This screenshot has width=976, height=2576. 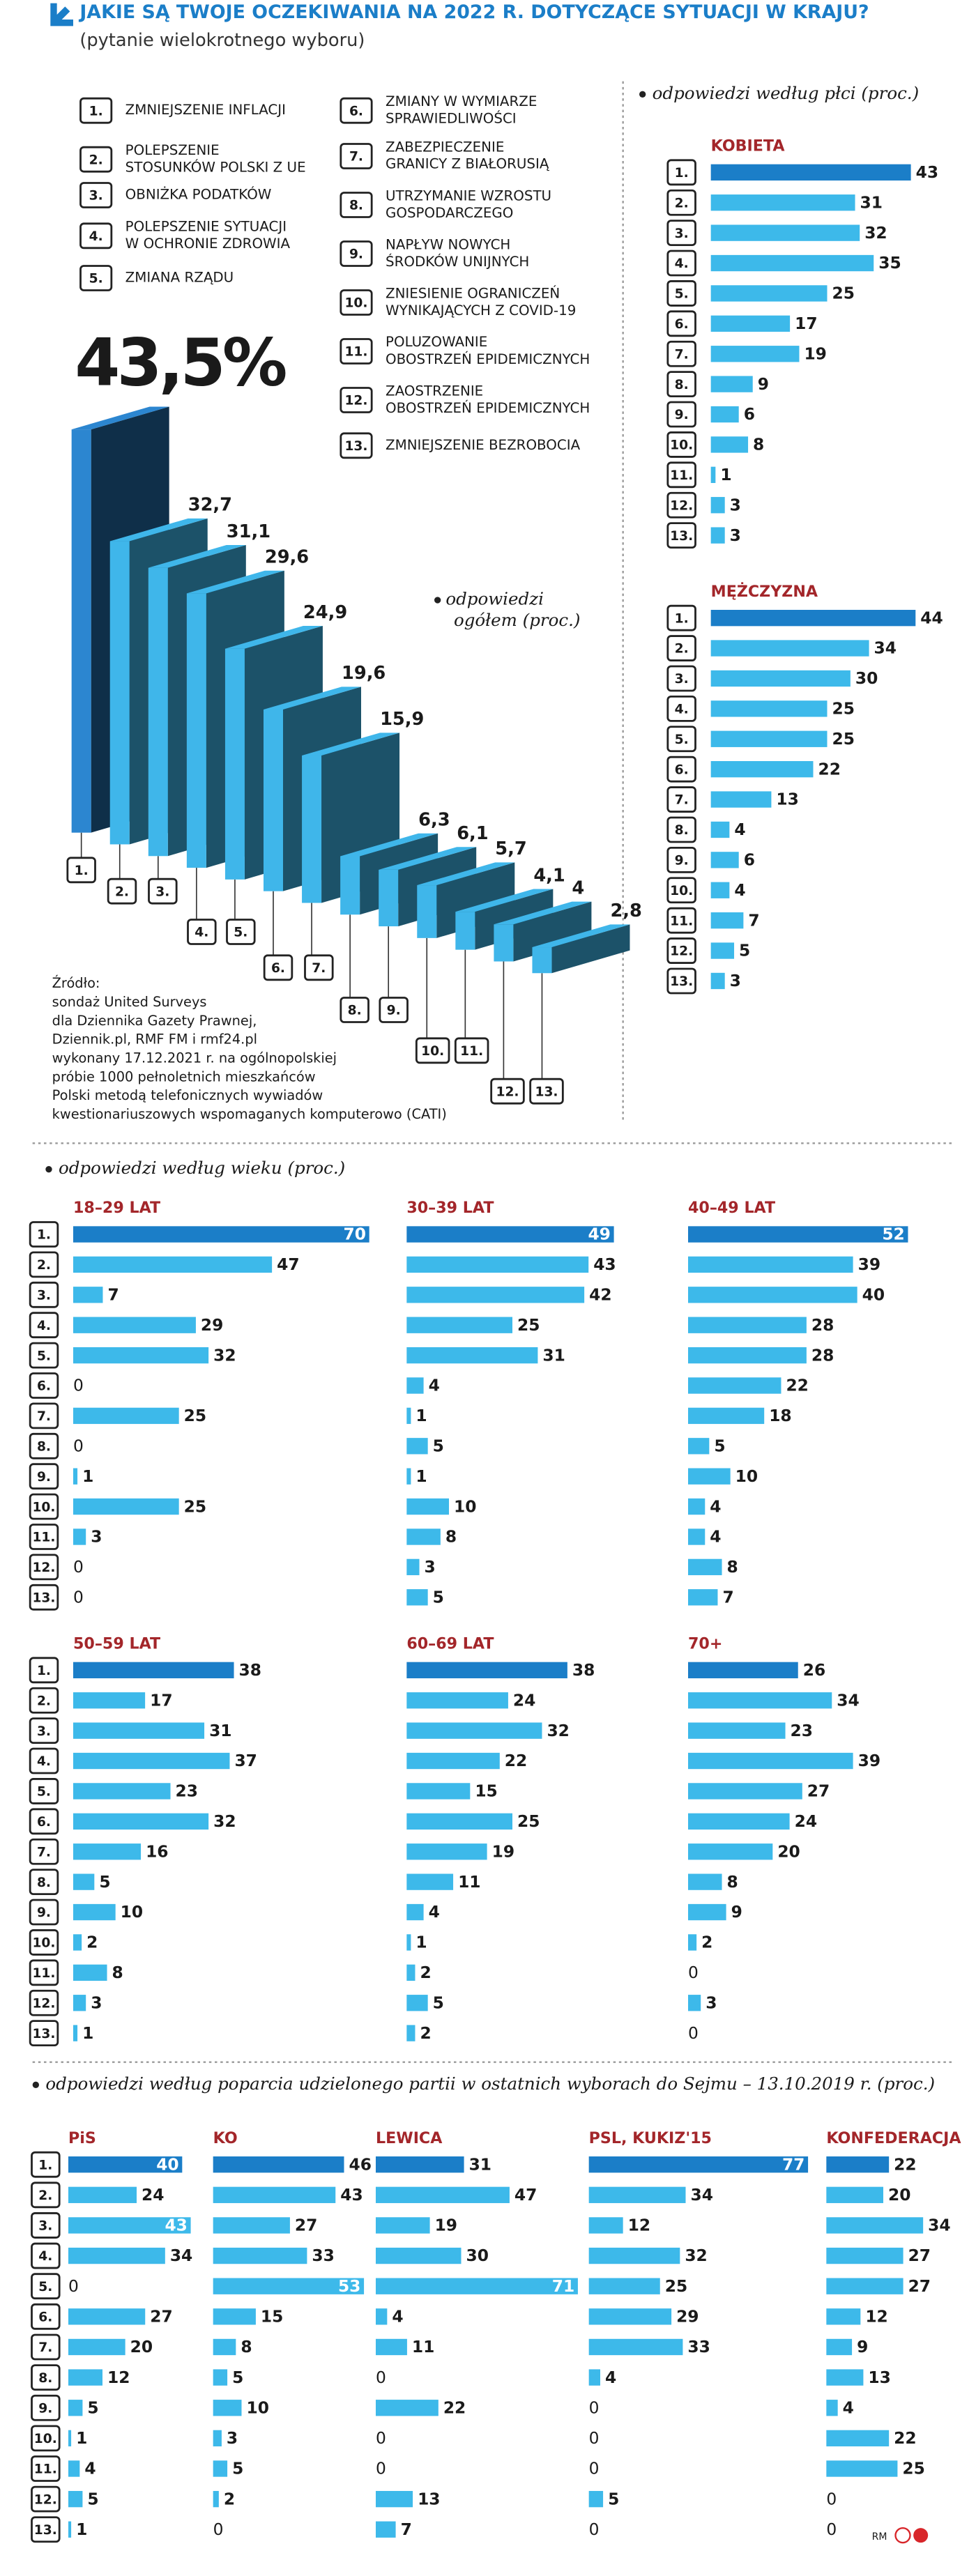 What do you see at coordinates (454, 2407) in the screenshot?
I see `value-label: 22` at bounding box center [454, 2407].